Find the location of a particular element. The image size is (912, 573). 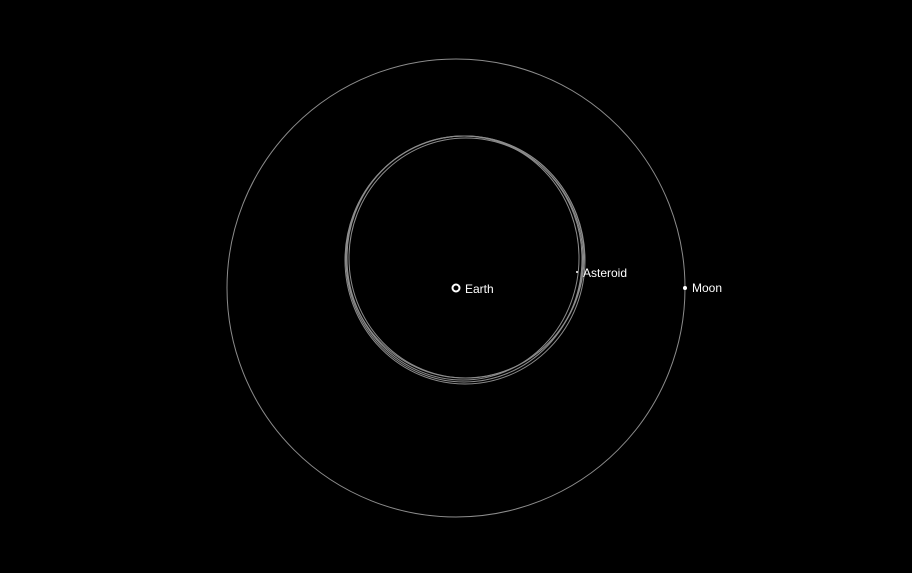

earth-marker is located at coordinates (456, 288).